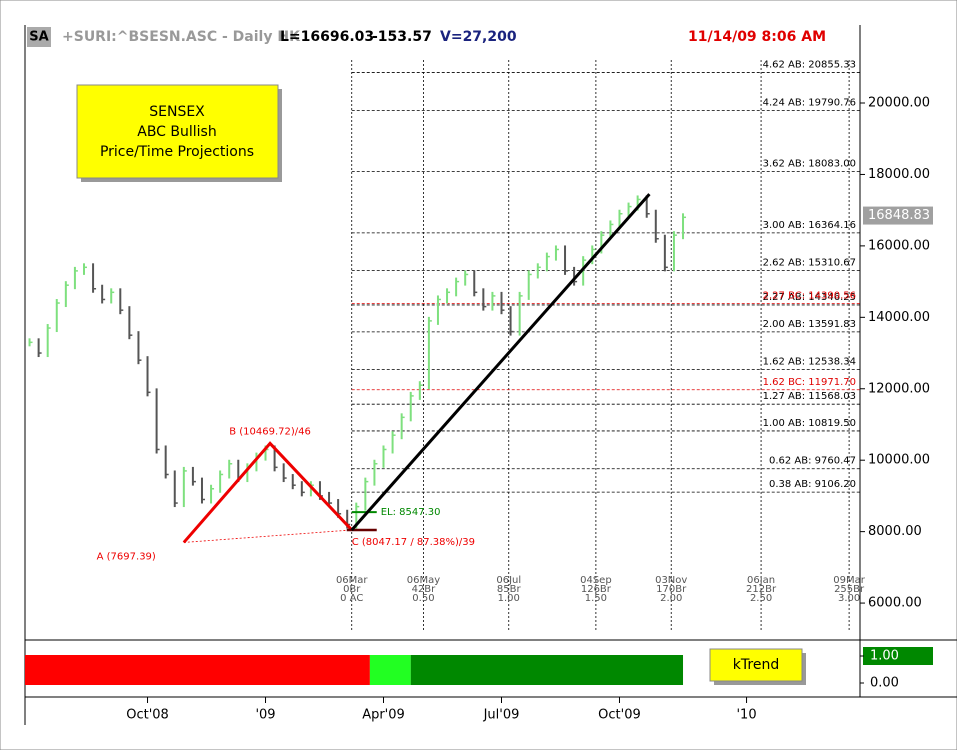 The image size is (957, 750). I want to click on last-price-box, so click(898, 215).